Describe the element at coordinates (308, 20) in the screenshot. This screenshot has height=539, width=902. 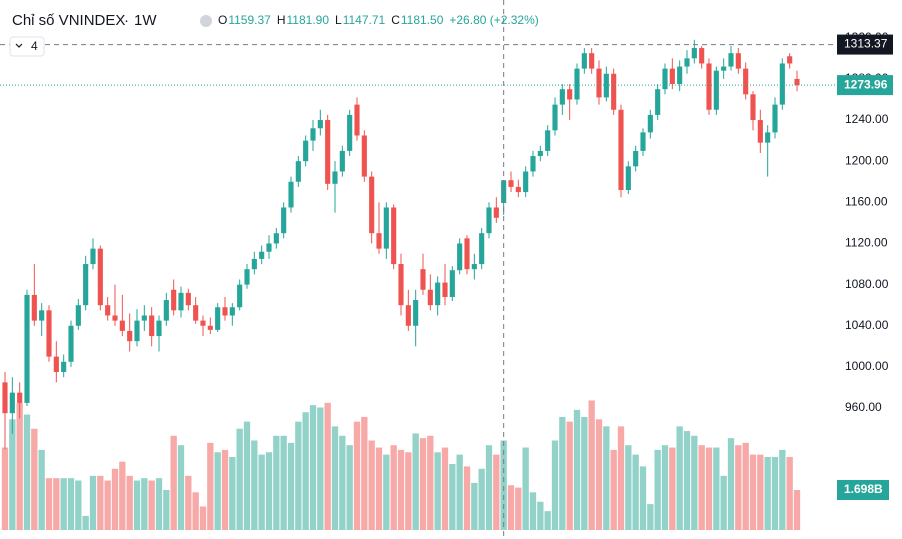
I see `legend-value: 1181.90` at that location.